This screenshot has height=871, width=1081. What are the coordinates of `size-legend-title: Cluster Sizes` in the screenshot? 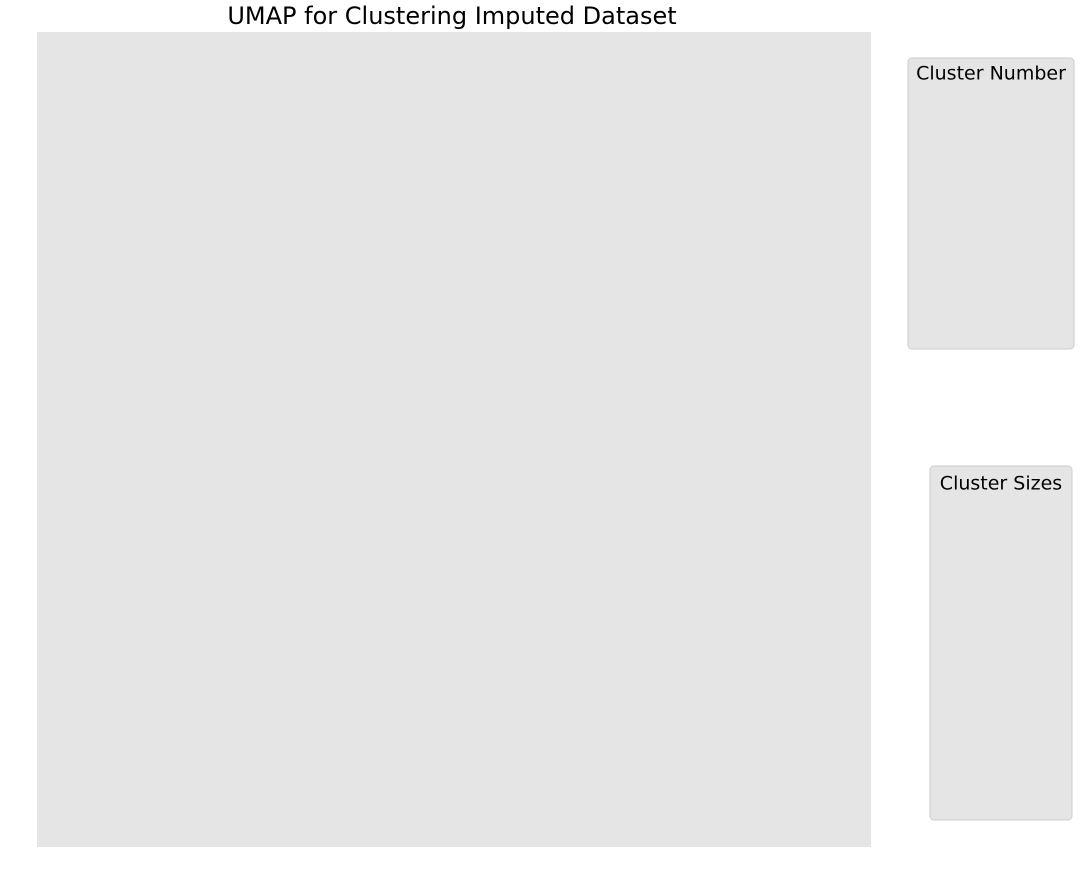 It's located at (1001, 484).